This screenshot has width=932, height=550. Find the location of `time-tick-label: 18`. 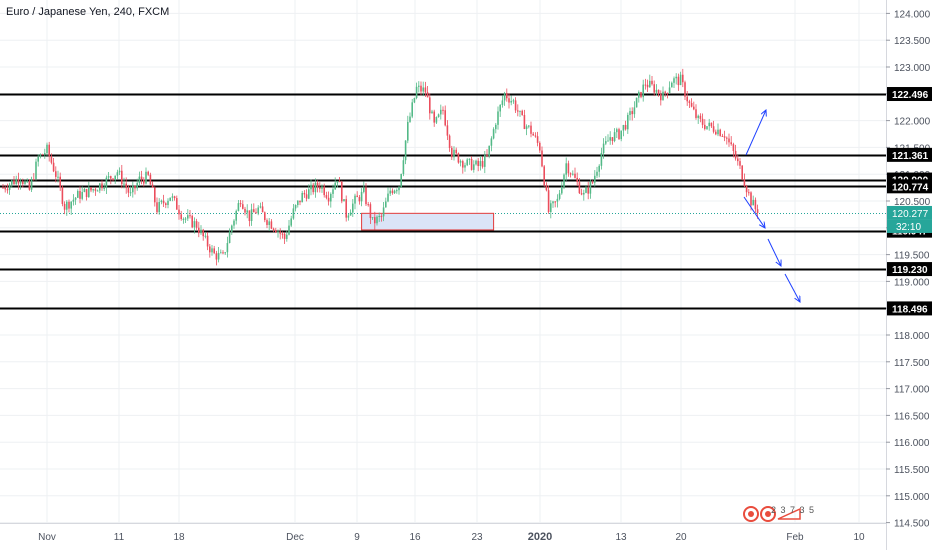

time-tick-label: 18 is located at coordinates (179, 537).